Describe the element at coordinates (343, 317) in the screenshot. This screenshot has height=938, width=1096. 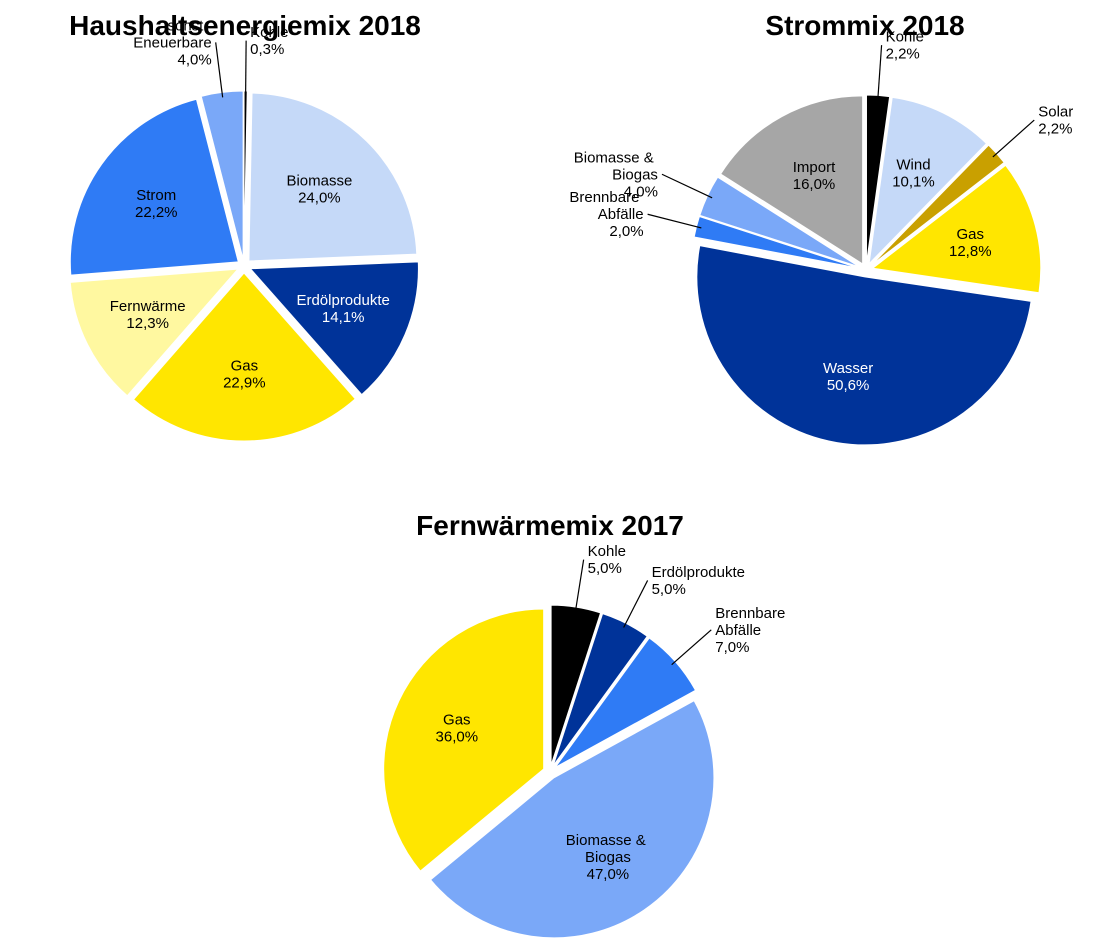
I see `value-label: 14,1%` at that location.